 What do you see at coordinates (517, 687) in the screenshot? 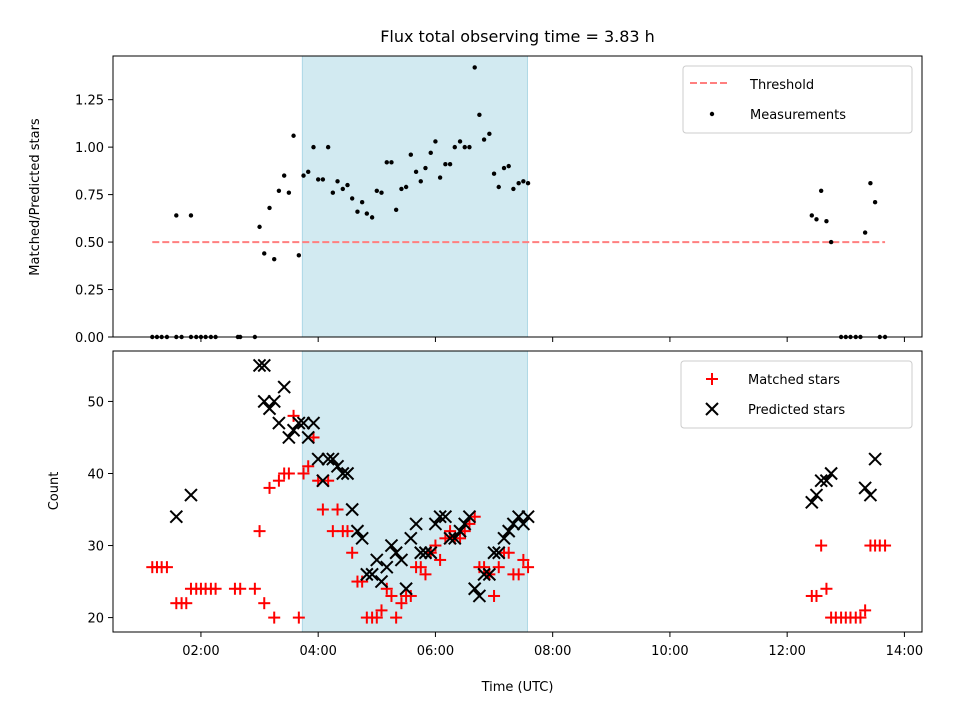
I see `bottom-x-axis-label: Time (UTC)` at bounding box center [517, 687].